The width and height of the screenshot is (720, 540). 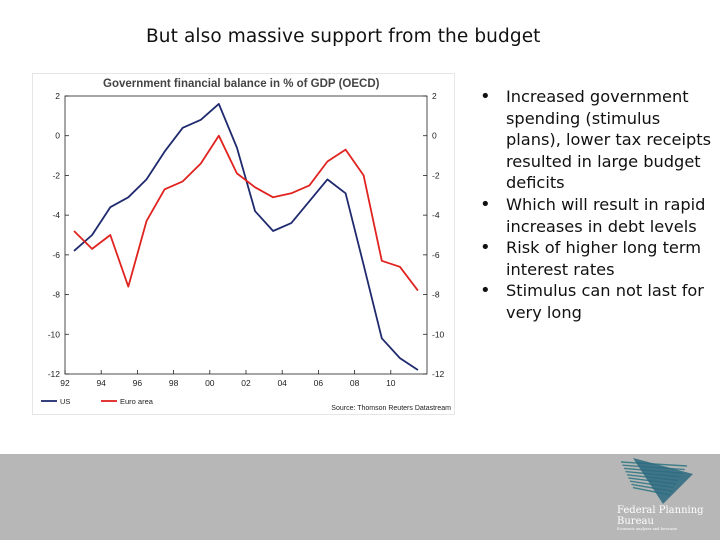 What do you see at coordinates (54, 374) in the screenshot?
I see `y-tick-label-left: -12` at bounding box center [54, 374].